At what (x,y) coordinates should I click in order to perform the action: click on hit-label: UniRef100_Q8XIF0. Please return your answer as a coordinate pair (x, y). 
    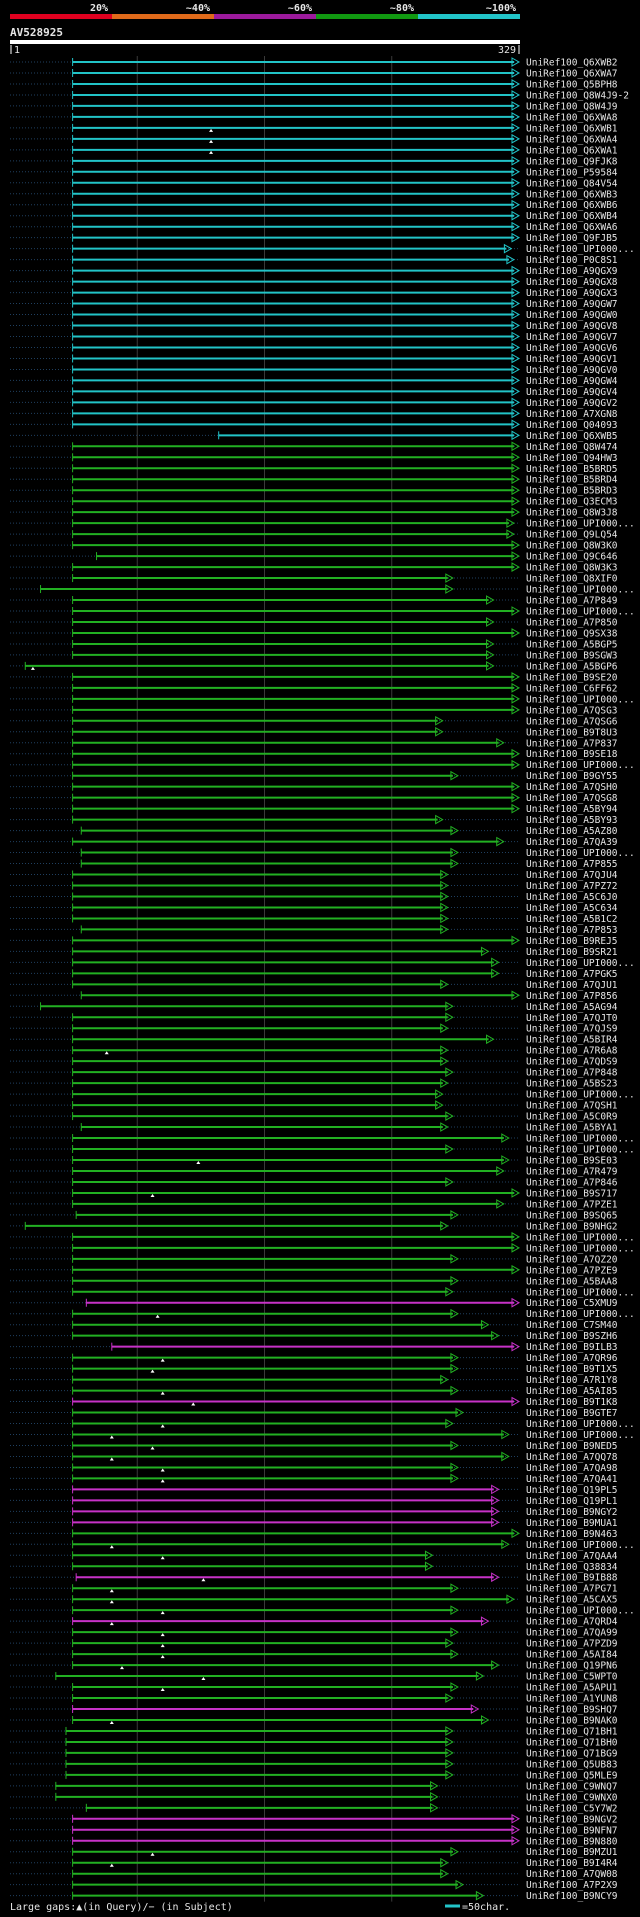
    Looking at the image, I should click on (572, 579).